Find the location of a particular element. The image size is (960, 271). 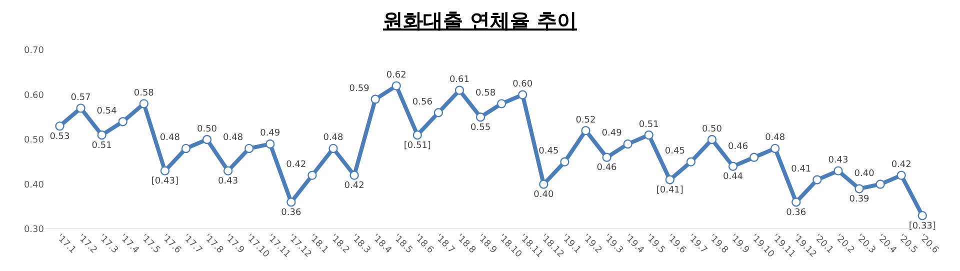

y-tick-label: 0.70 is located at coordinates (34, 51).